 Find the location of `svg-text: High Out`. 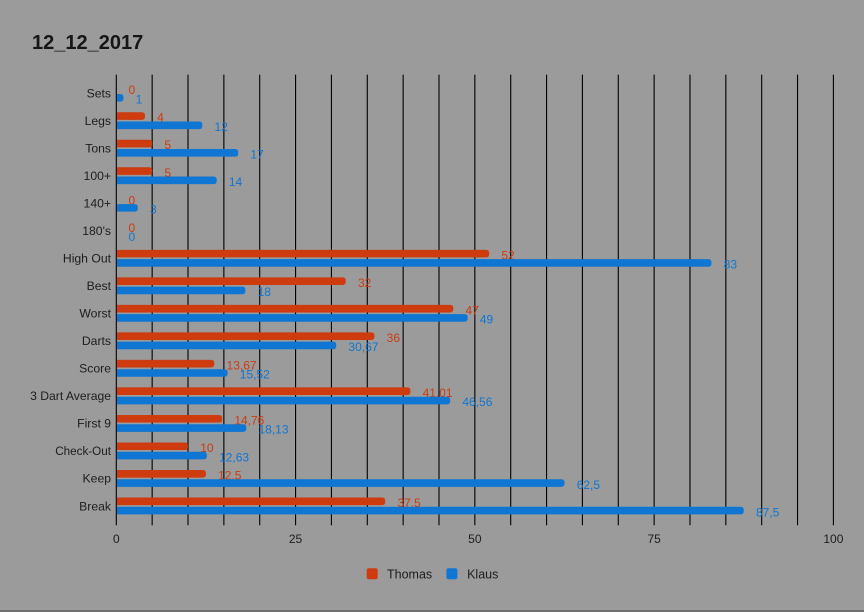

svg-text: High Out is located at coordinates (87, 259).